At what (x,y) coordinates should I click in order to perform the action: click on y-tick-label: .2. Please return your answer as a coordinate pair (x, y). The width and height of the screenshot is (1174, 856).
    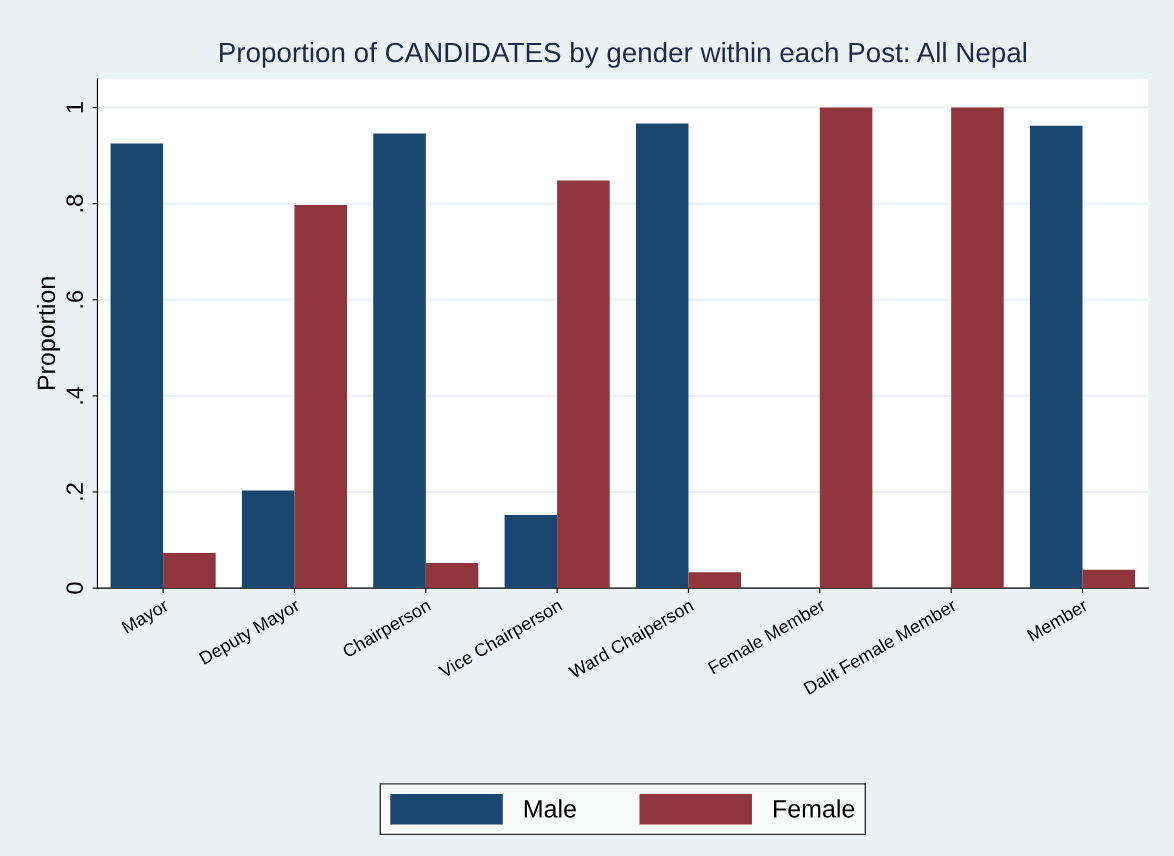
    Looking at the image, I should click on (74, 491).